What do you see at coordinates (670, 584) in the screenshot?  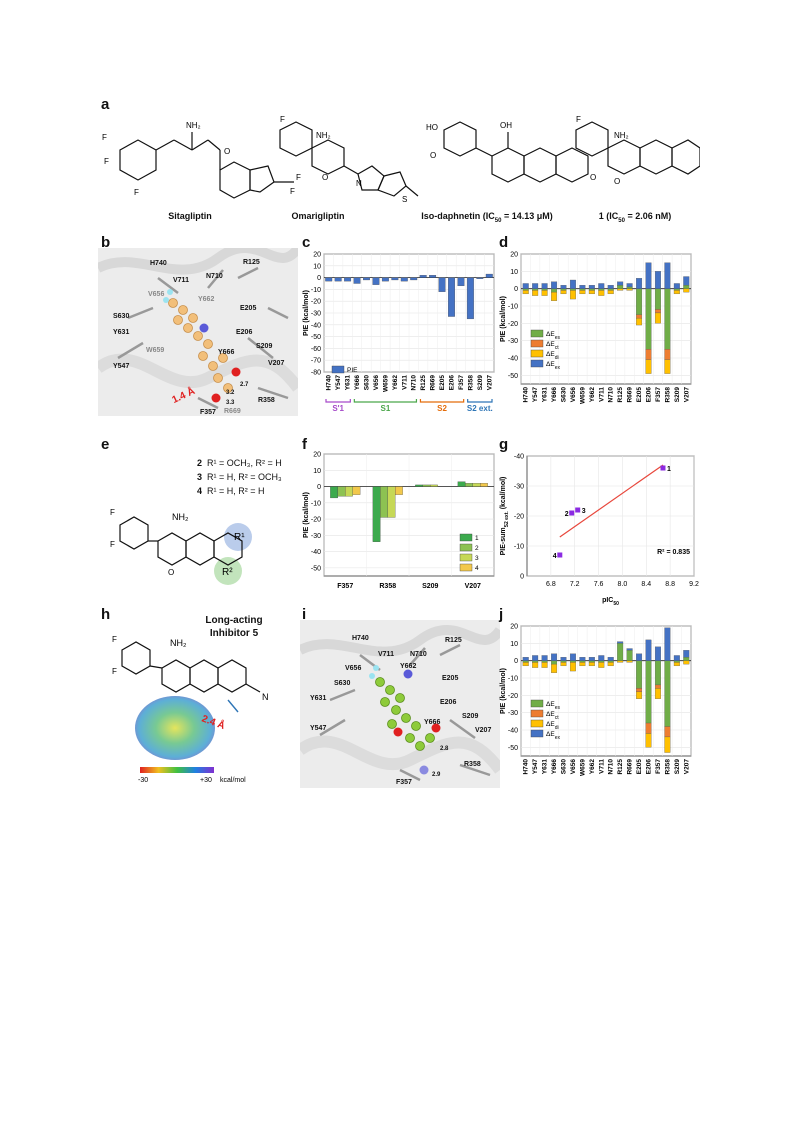 I see `x-tick-label: 8.8` at bounding box center [670, 584].